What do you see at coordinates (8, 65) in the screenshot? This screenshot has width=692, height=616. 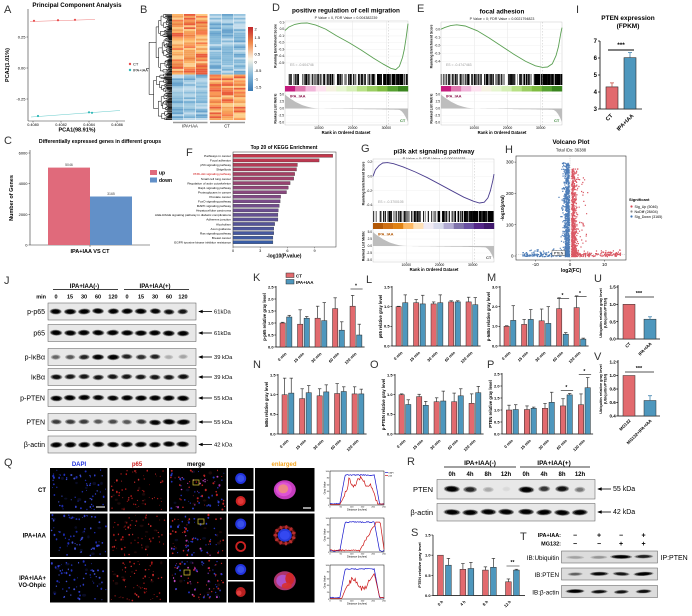 I see `svg-text: PCA2(1.01%)` at bounding box center [8, 65].